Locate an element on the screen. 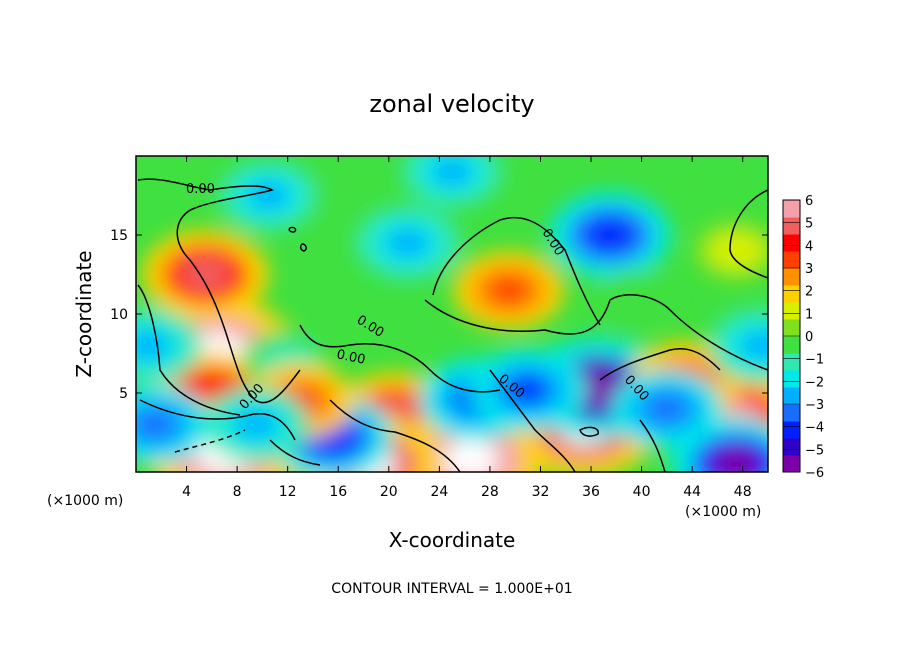  y-tick-label: 15 is located at coordinates (119, 236).